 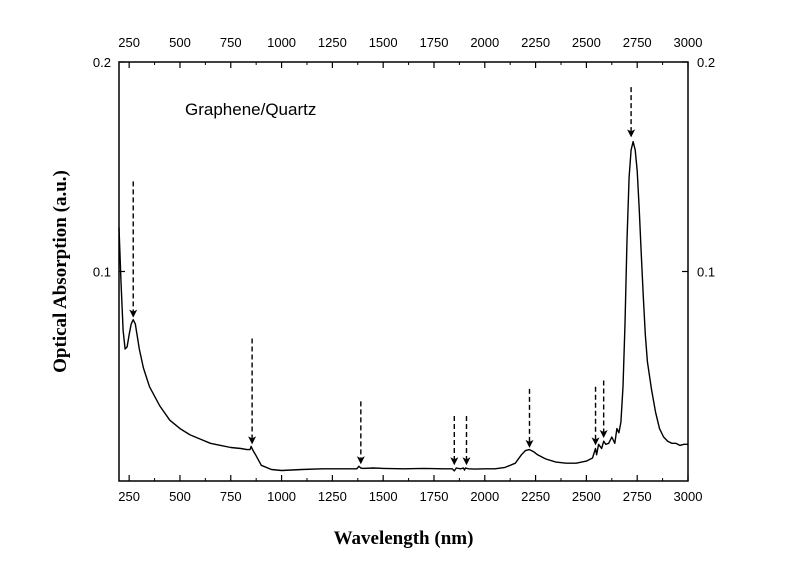 I want to click on x-tick-label-top: 3000, so click(x=688, y=42).